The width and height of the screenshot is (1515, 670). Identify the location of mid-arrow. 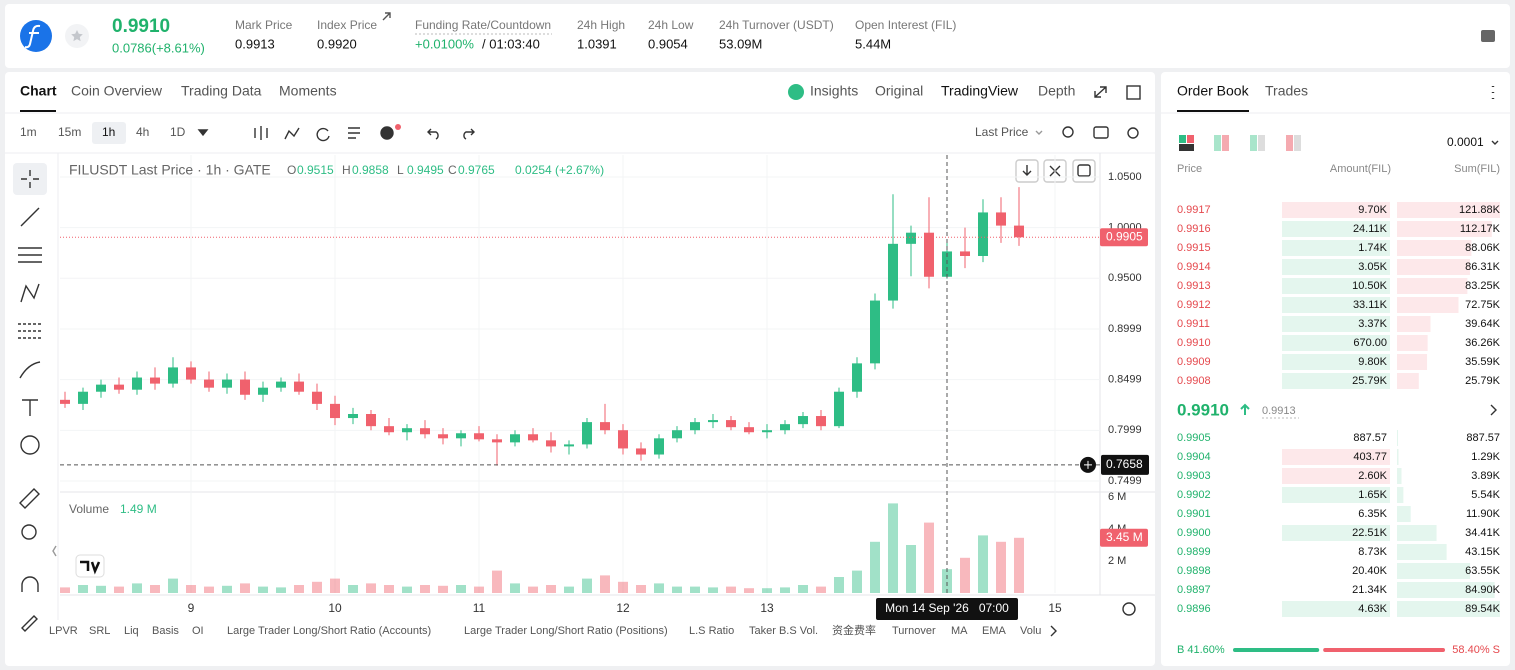
(1493, 410).